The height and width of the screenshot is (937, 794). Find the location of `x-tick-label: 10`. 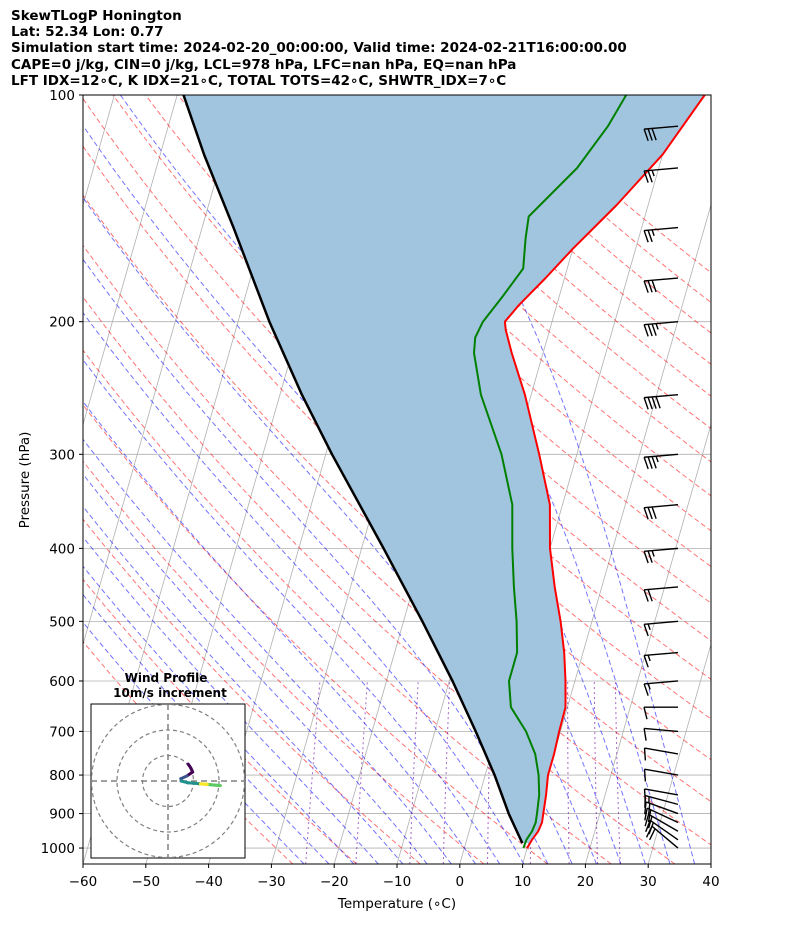

x-tick-label: 10 is located at coordinates (522, 882).